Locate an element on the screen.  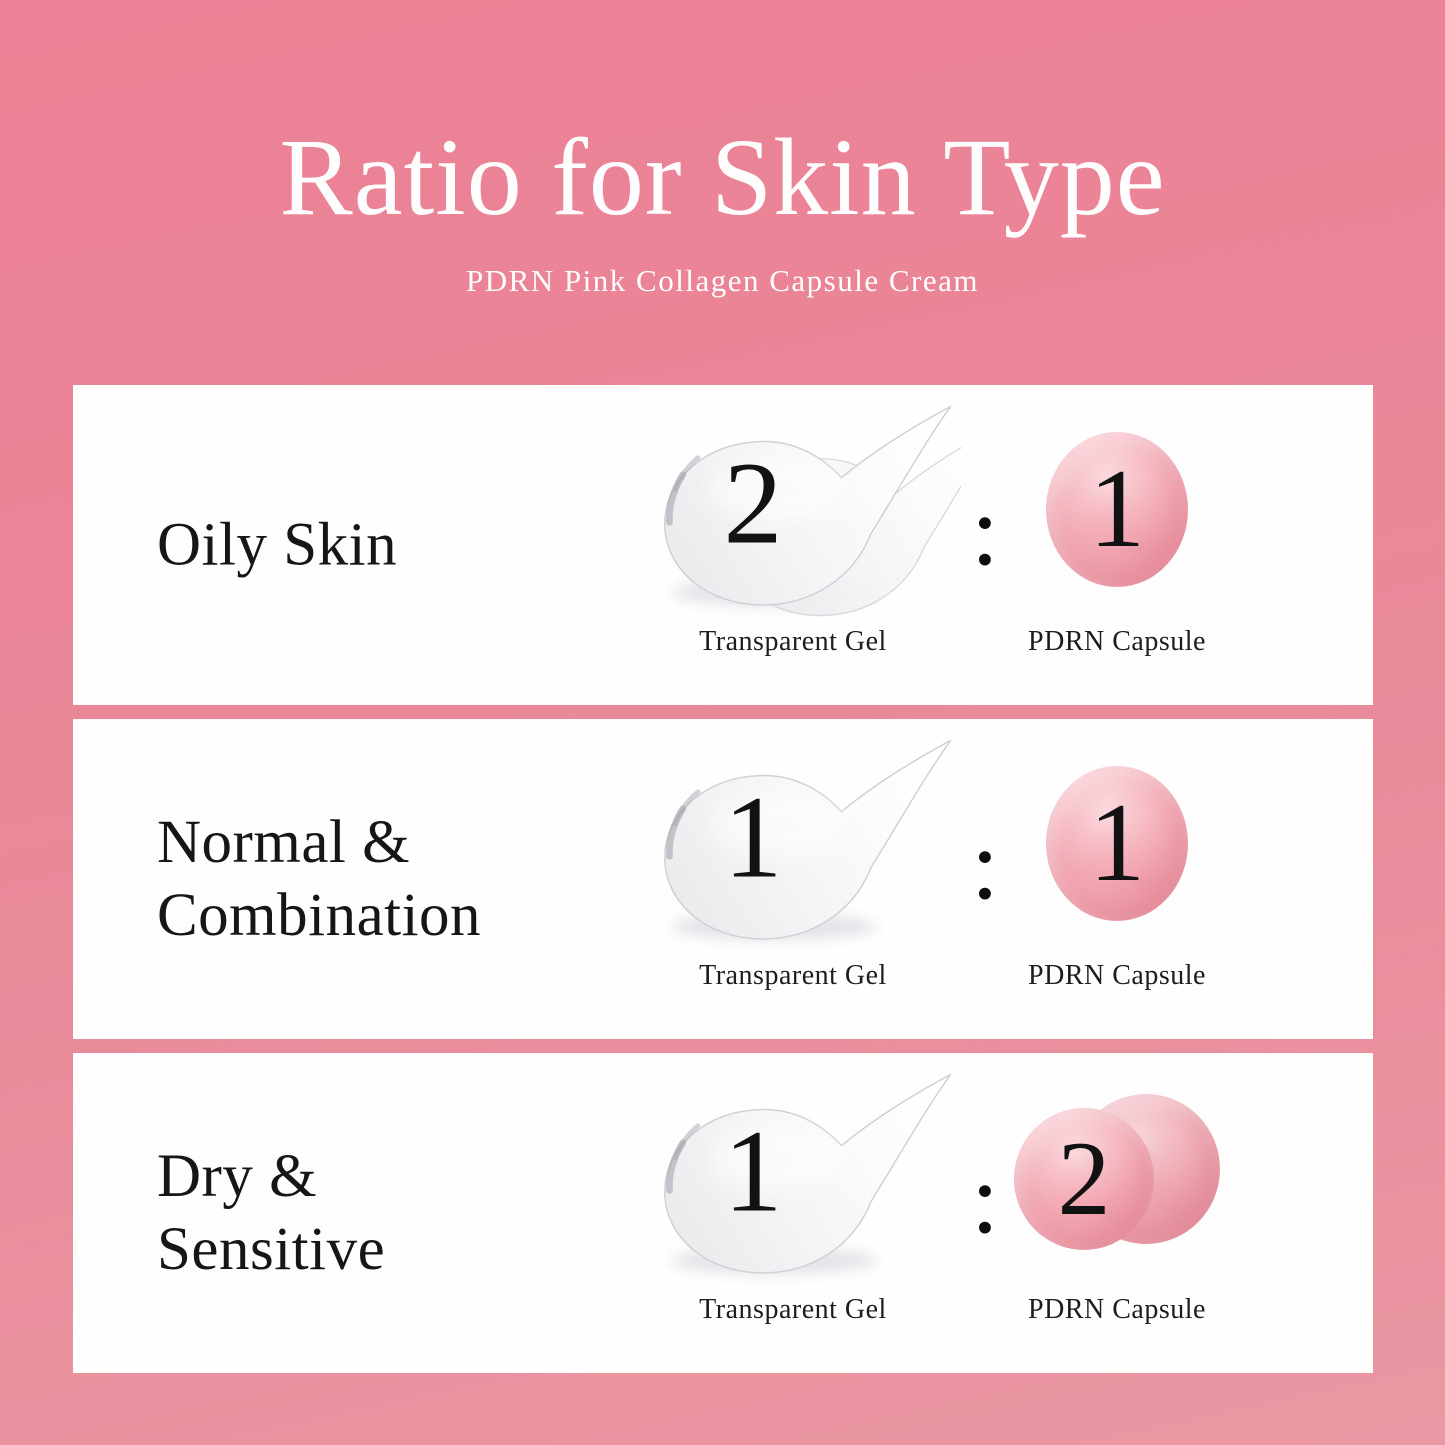
gel-icon-area: 2 is located at coordinates (793, 509).